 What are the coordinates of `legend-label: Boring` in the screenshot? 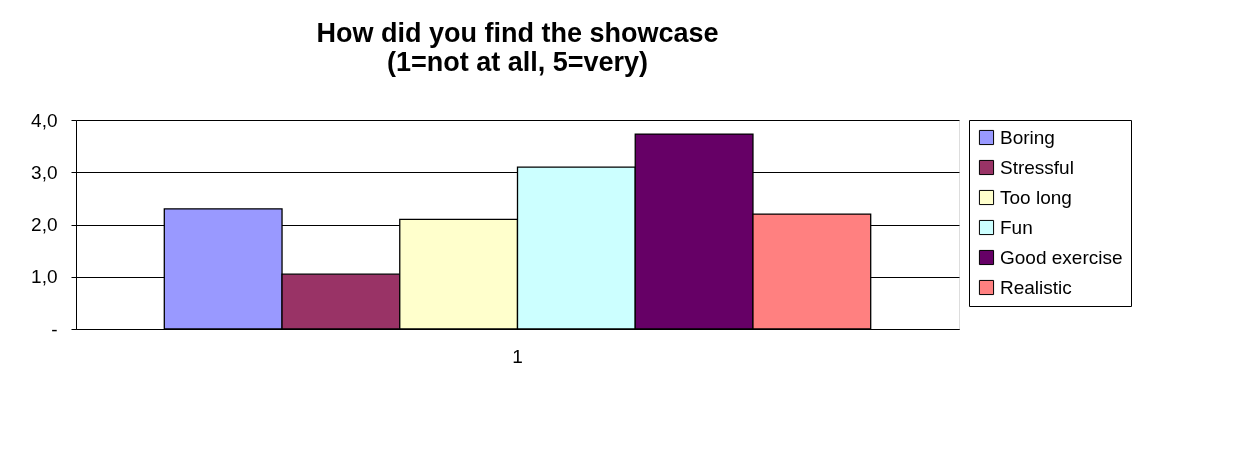 It's located at (1027, 137).